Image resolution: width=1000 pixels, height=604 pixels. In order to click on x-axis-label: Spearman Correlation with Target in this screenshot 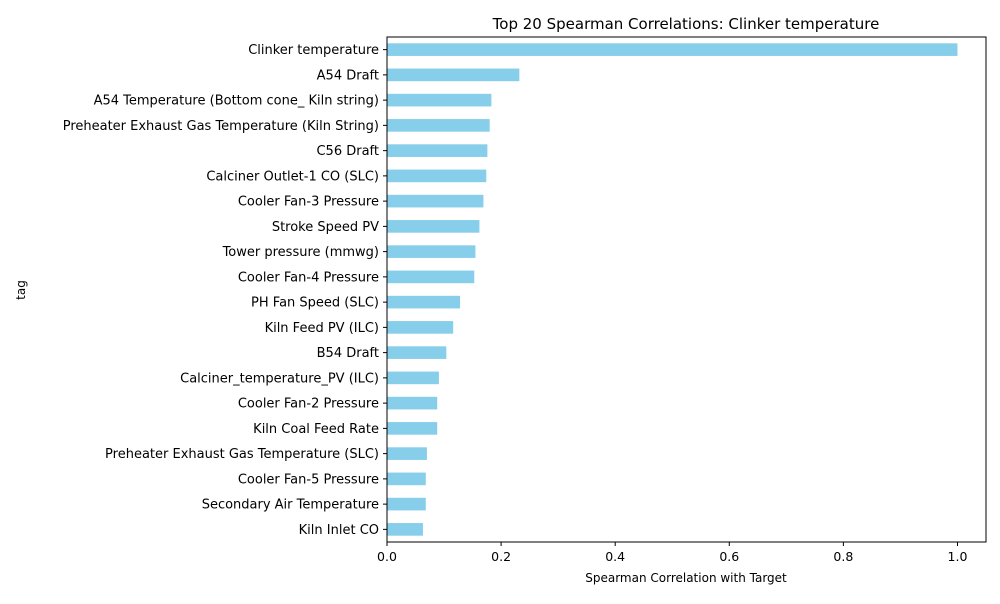, I will do `click(686, 578)`.